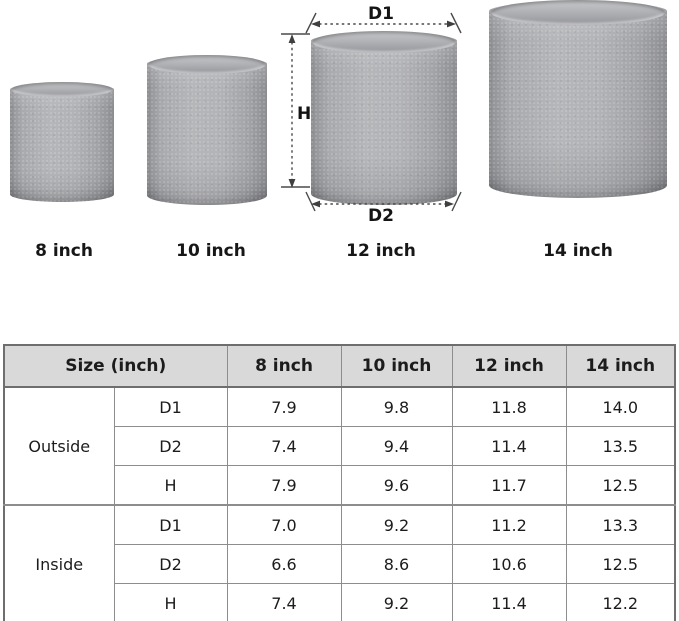  I want to click on value-cell: 9.8, so click(396, 406).